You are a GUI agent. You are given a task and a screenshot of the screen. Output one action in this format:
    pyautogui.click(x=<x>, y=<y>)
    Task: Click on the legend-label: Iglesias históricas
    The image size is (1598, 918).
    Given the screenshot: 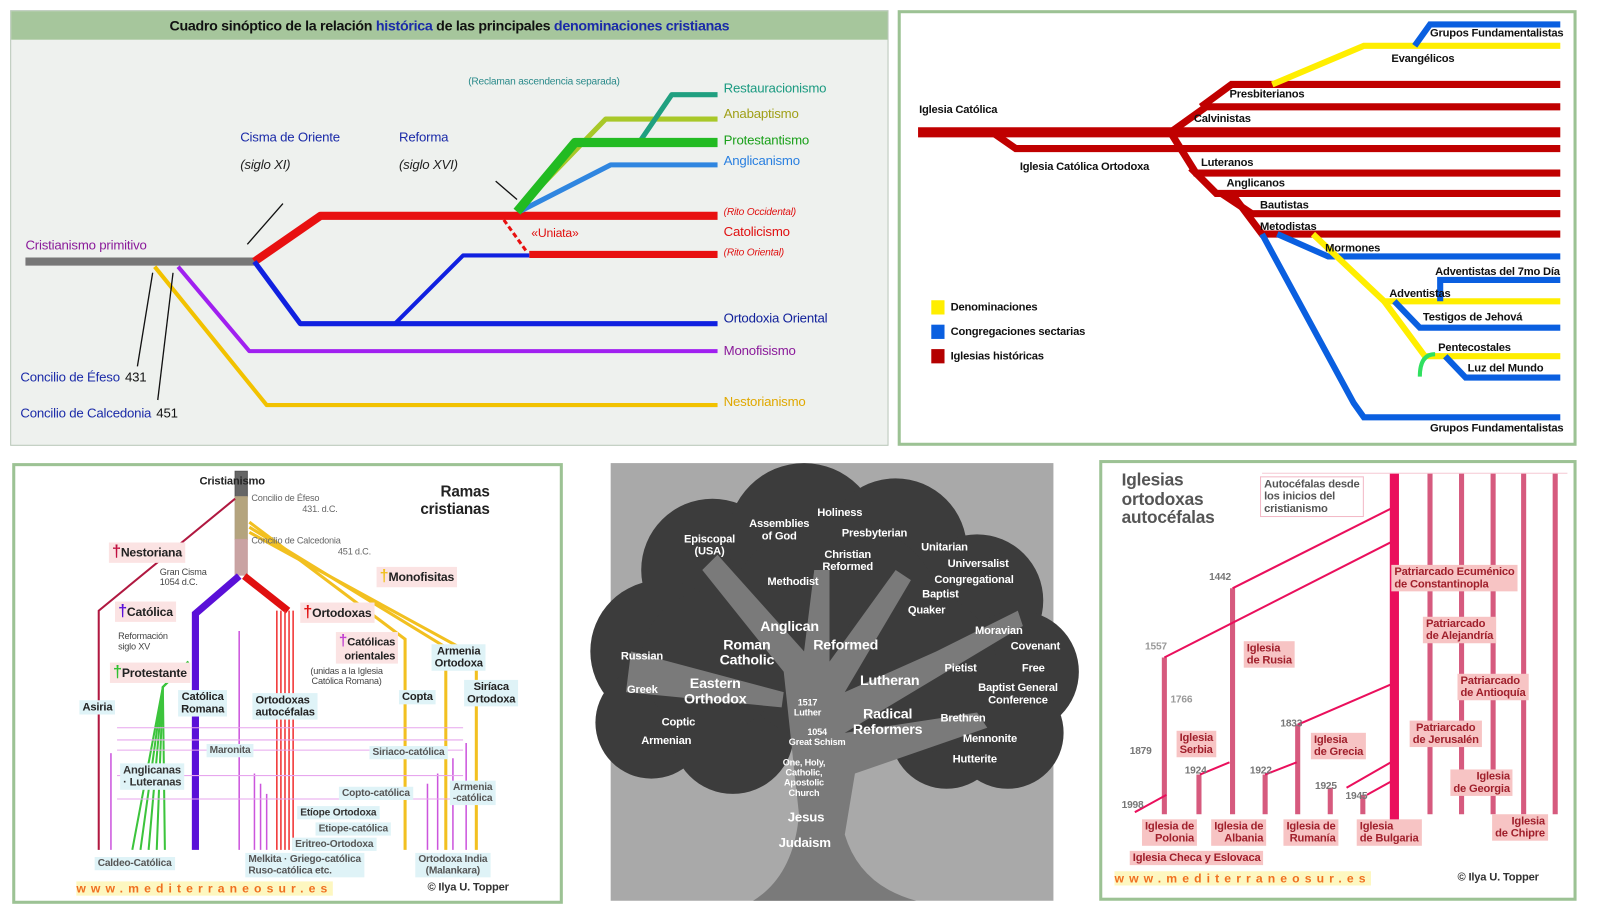 What is the action you would take?
    pyautogui.click(x=997, y=356)
    